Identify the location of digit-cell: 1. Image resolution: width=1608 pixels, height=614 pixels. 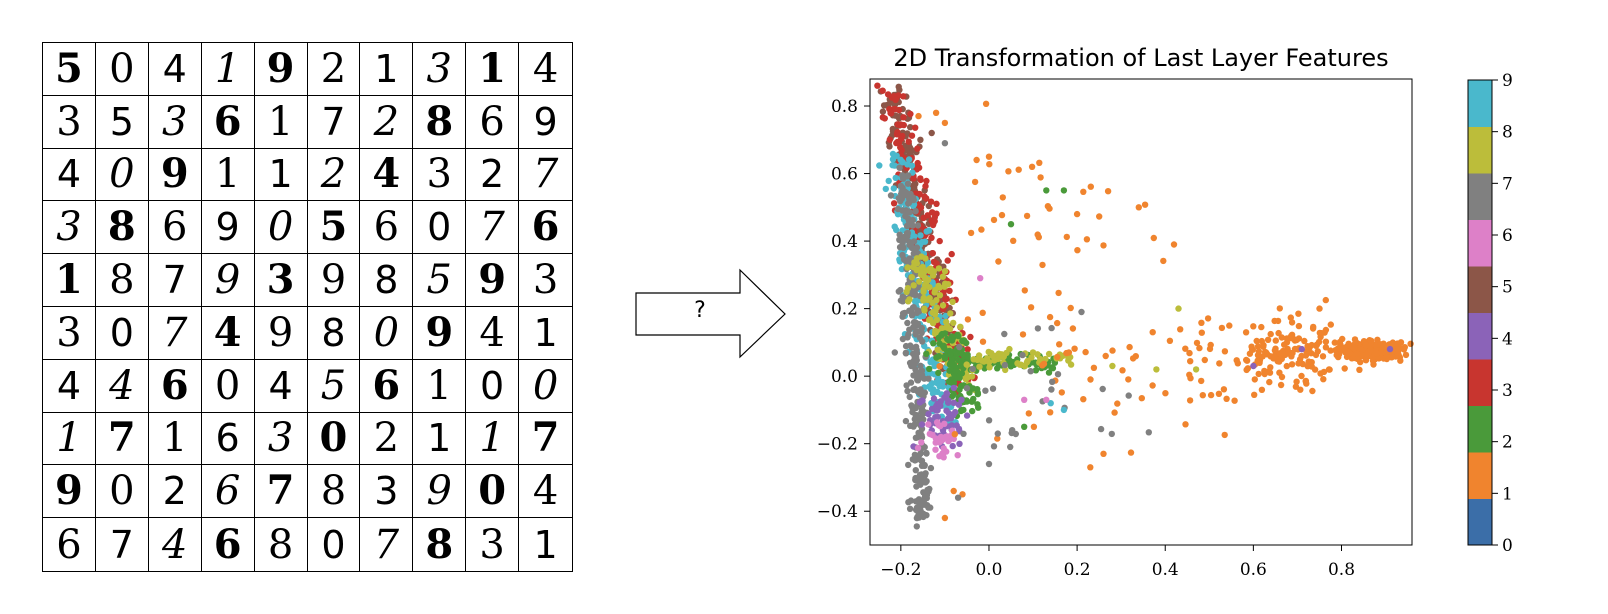
(440, 439).